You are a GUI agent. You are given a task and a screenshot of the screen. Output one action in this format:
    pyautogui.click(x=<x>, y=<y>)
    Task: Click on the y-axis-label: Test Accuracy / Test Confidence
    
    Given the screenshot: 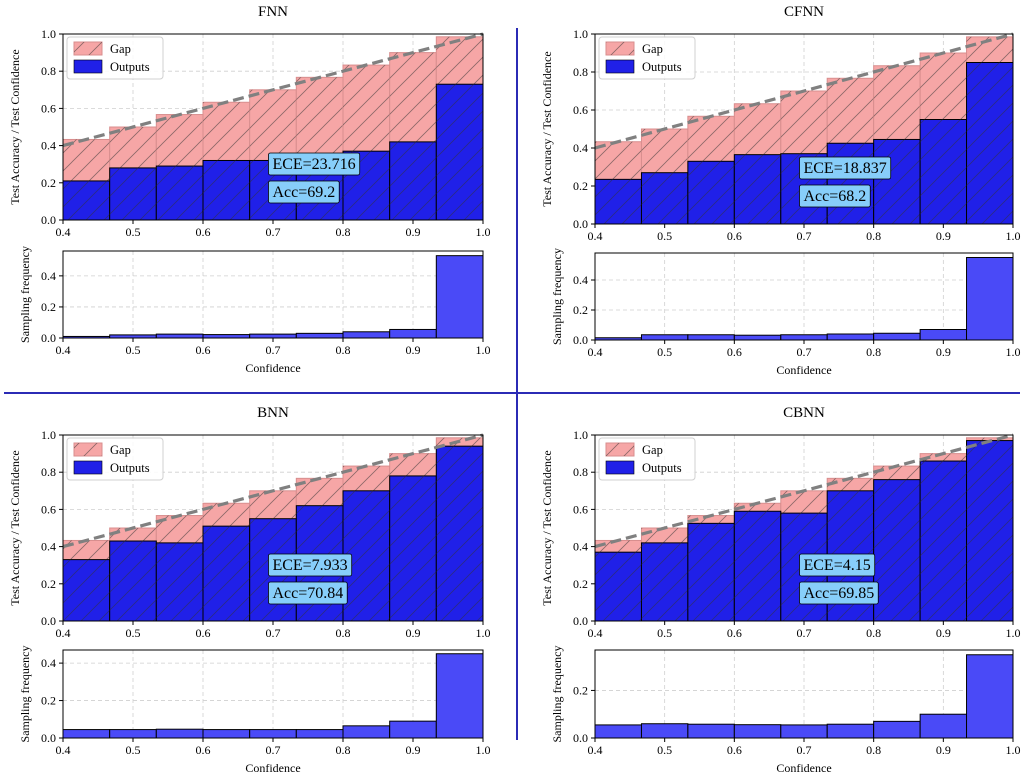 What is the action you would take?
    pyautogui.click(x=15, y=527)
    